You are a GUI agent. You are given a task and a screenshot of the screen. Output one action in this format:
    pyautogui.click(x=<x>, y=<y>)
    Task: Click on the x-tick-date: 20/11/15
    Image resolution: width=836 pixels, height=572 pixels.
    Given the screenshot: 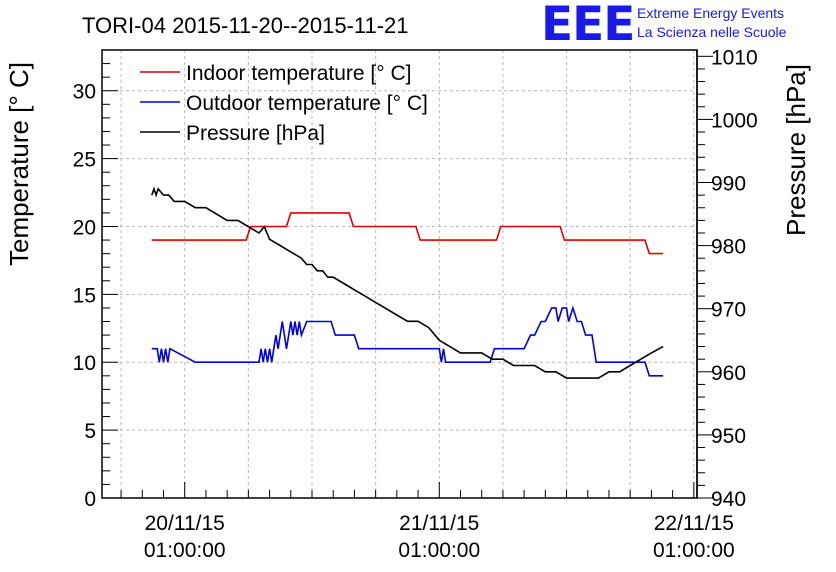 What is the action you would take?
    pyautogui.click(x=185, y=523)
    